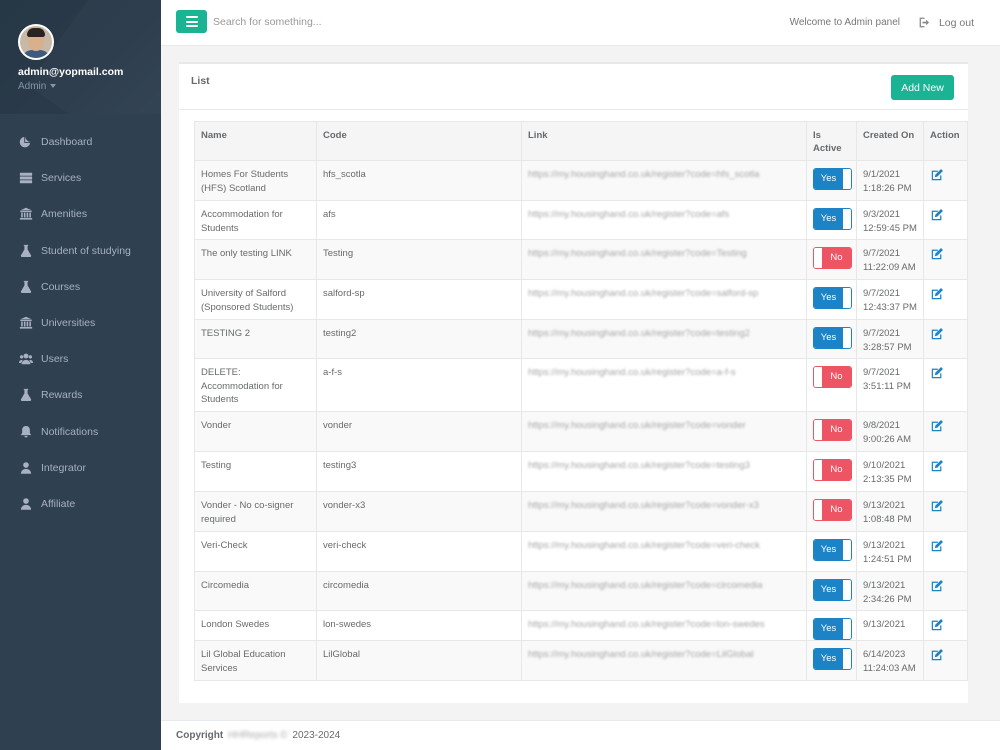 Image resolution: width=1000 pixels, height=750 pixels. Describe the element at coordinates (80, 251) in the screenshot. I see `sidebar-item-student-of-studying: Student of studying` at that location.